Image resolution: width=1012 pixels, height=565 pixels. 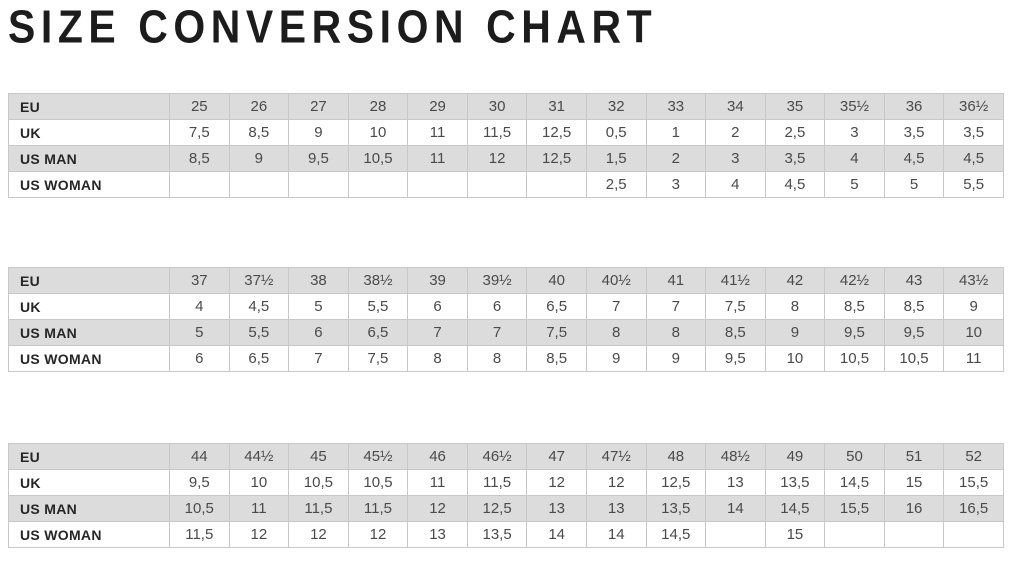 What do you see at coordinates (854, 280) in the screenshot?
I see `size-cell: 42½` at bounding box center [854, 280].